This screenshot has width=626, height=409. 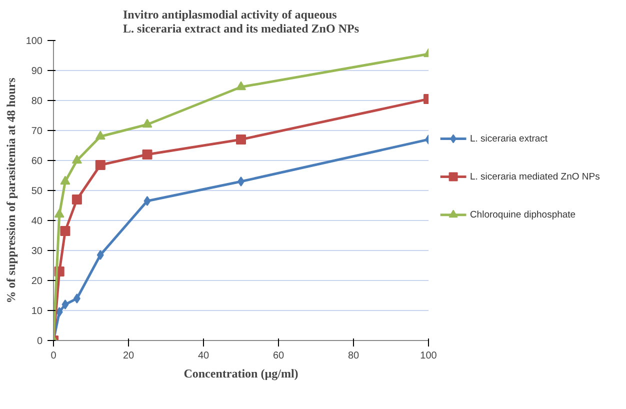 I want to click on y-axis-title: % of suppression of parasitemia at 48 hours, so click(x=11, y=190).